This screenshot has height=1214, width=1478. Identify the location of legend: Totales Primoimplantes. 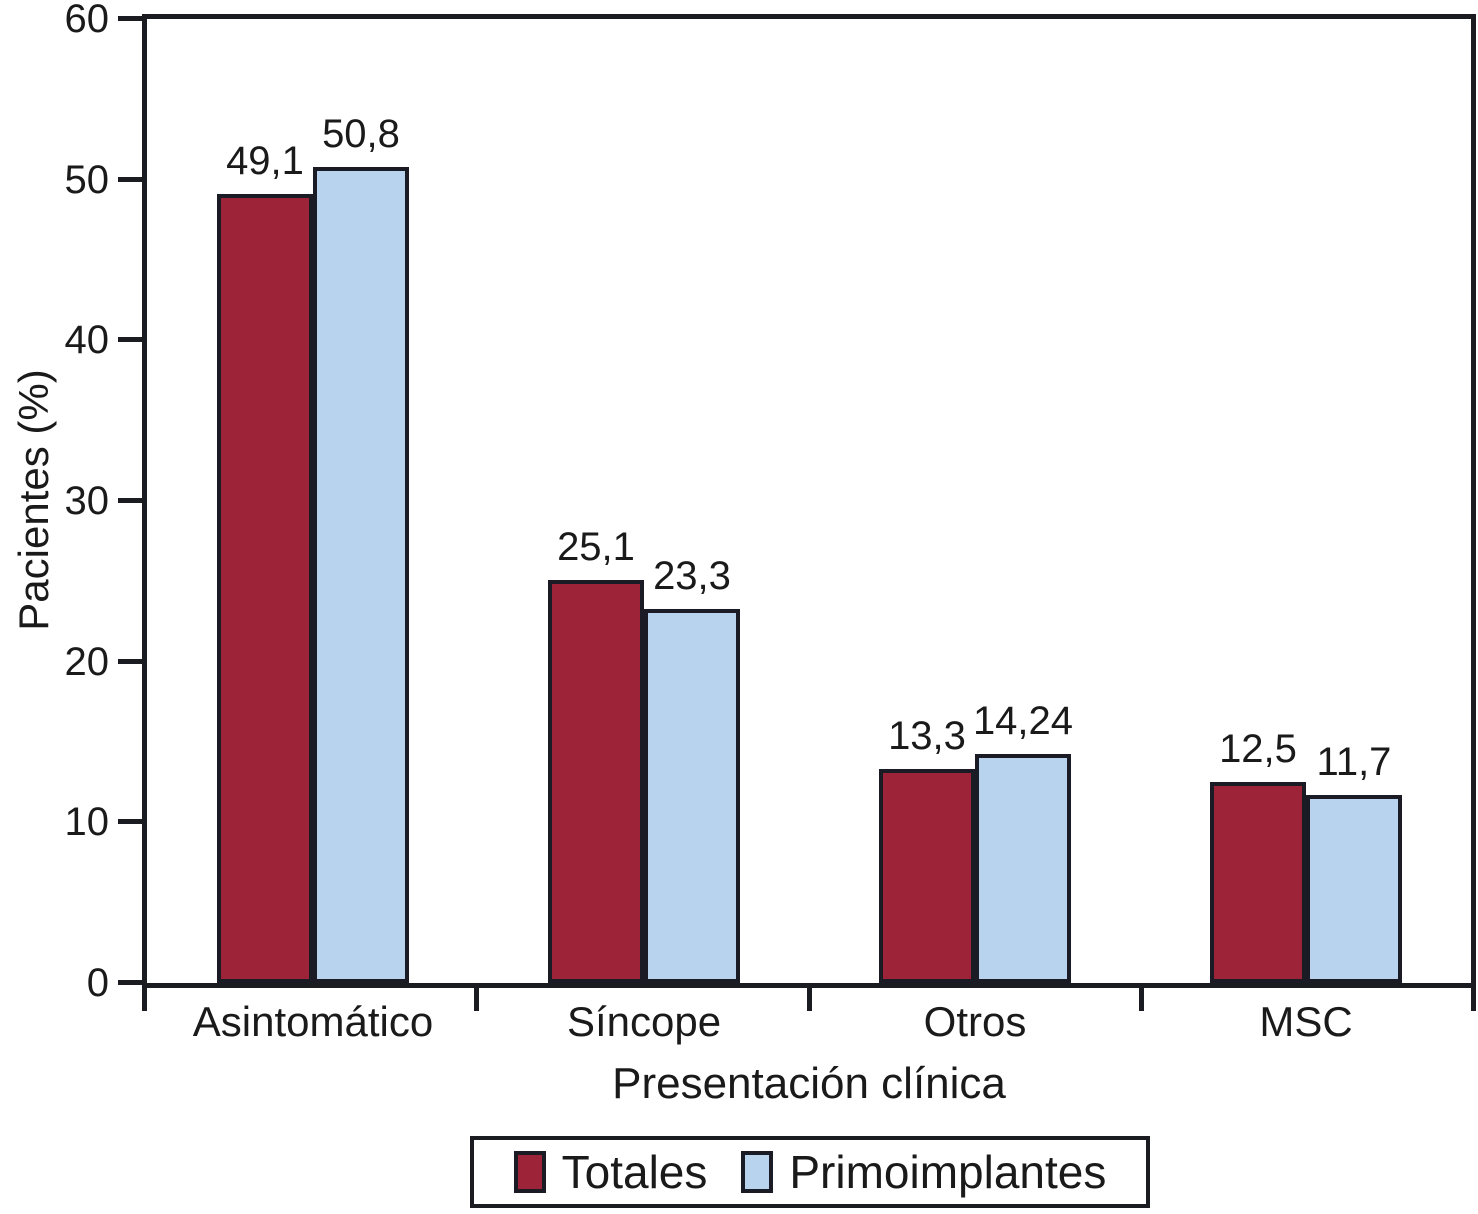
(810, 1172).